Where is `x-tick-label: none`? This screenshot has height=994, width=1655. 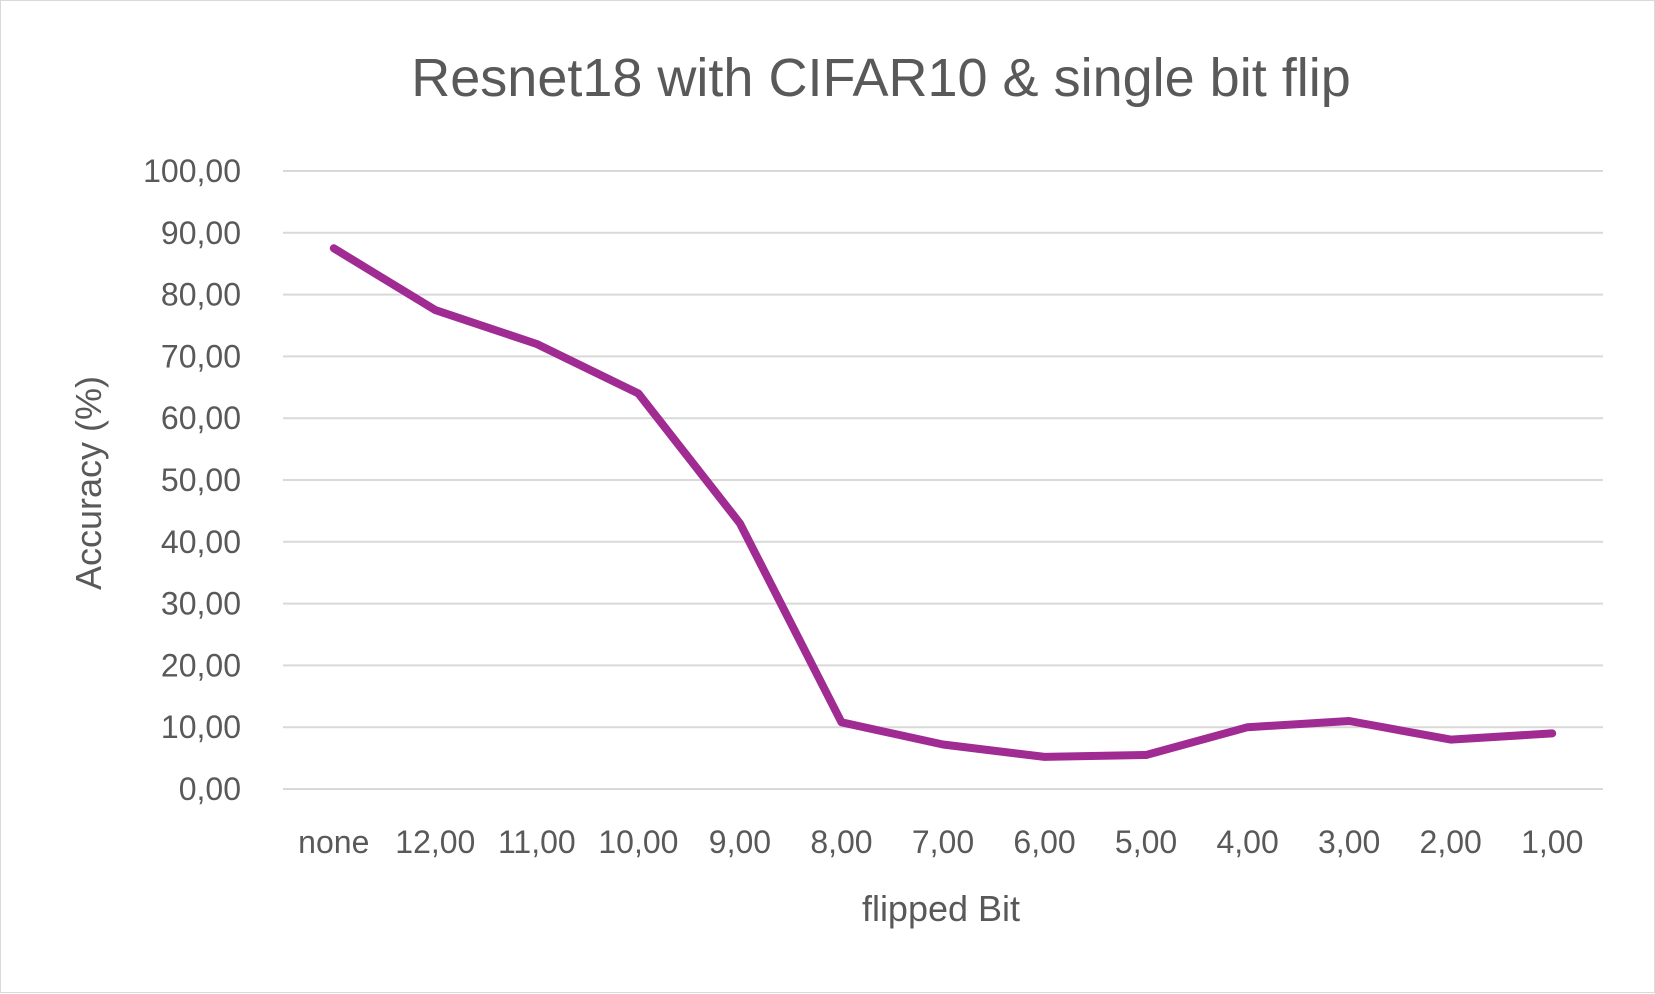 x-tick-label: none is located at coordinates (333, 842).